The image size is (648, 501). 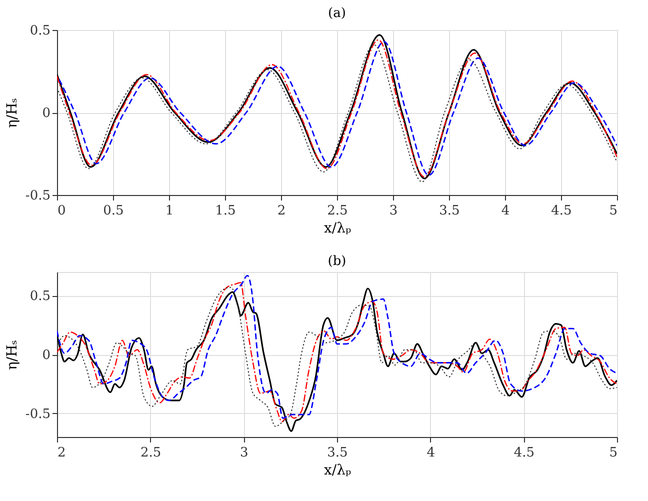 I want to click on x-tick-label: 0.5, so click(x=113, y=211).